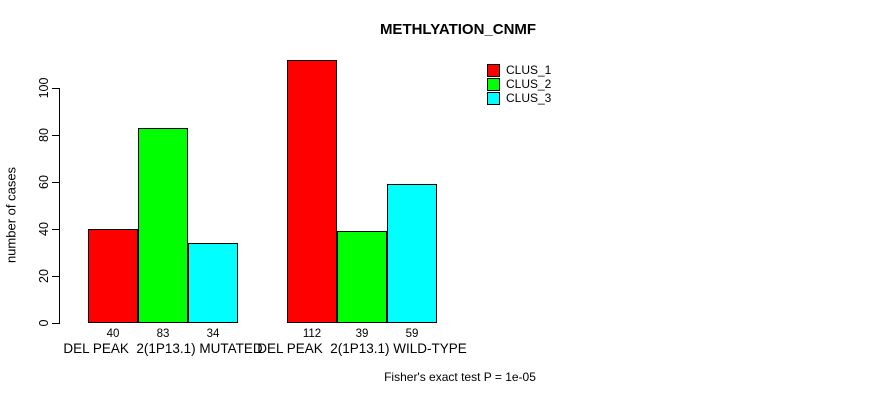 The height and width of the screenshot is (400, 890). I want to click on legend-label: CLUS_1, so click(529, 70).